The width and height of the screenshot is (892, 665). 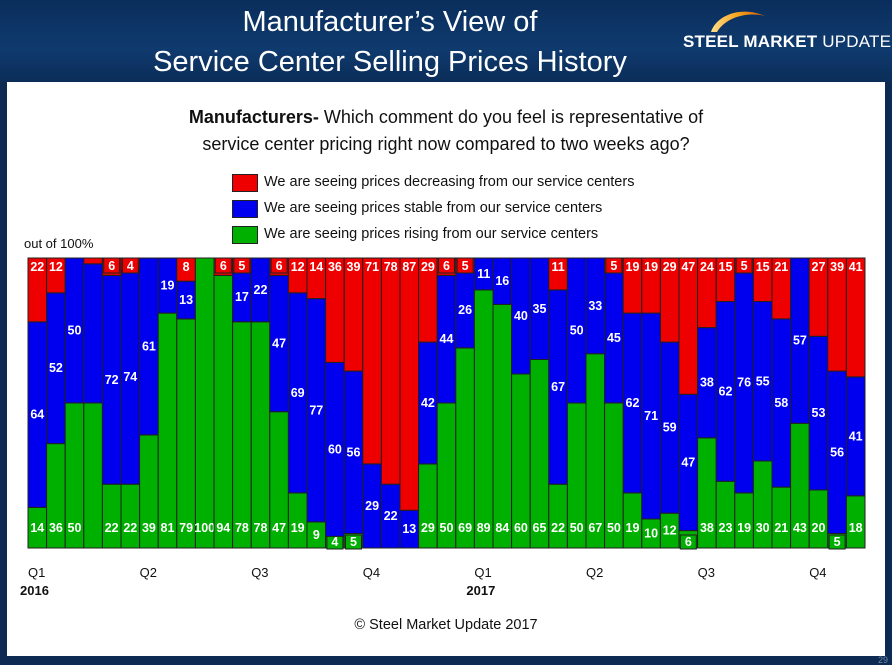 What do you see at coordinates (726, 528) in the screenshot?
I see `data-label-rising-38: 23` at bounding box center [726, 528].